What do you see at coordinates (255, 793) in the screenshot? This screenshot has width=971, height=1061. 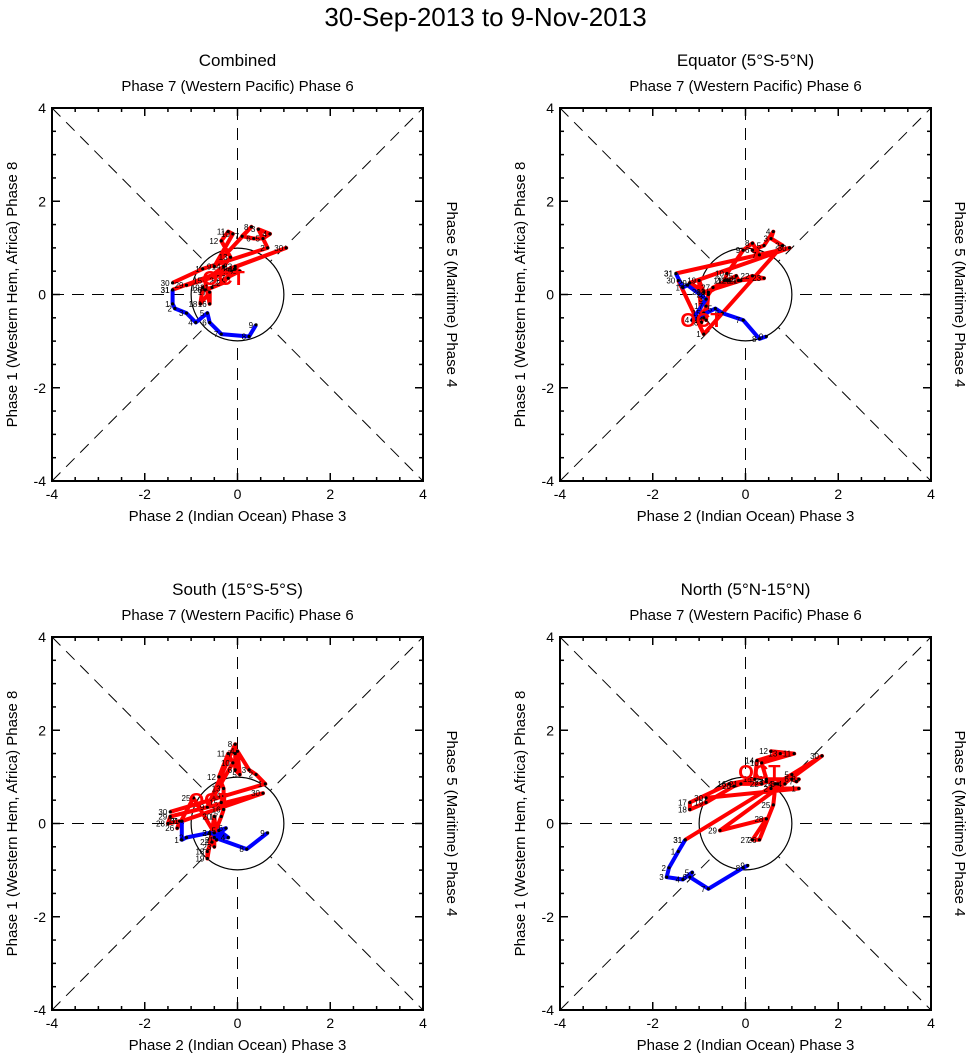 I see `day-label: 30` at bounding box center [255, 793].